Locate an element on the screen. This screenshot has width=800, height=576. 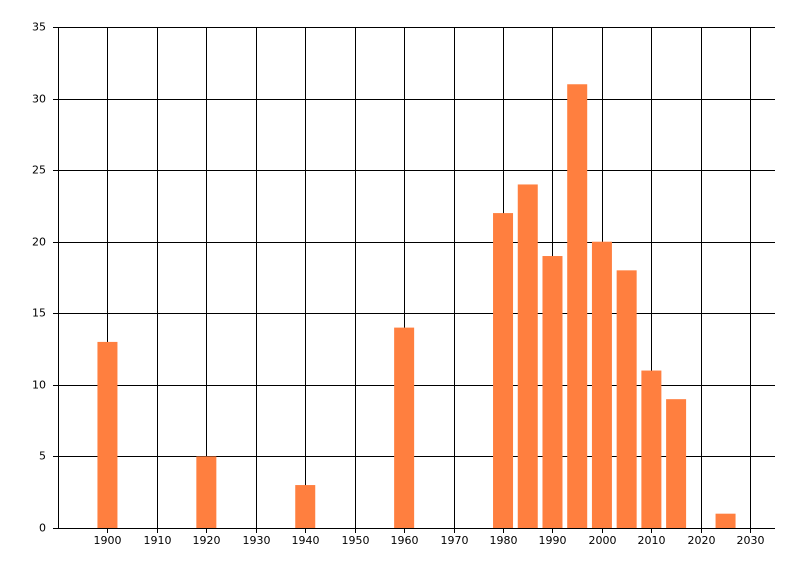
x-tick-label: 2030 is located at coordinates (751, 540).